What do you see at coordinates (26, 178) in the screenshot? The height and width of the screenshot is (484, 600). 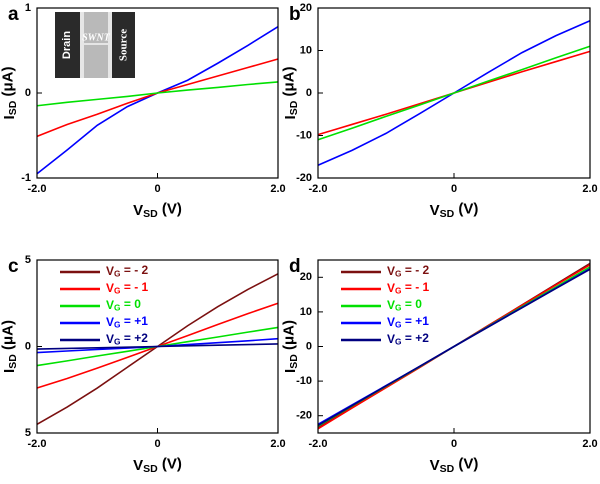 I see `y-tick-label: -1` at bounding box center [26, 178].